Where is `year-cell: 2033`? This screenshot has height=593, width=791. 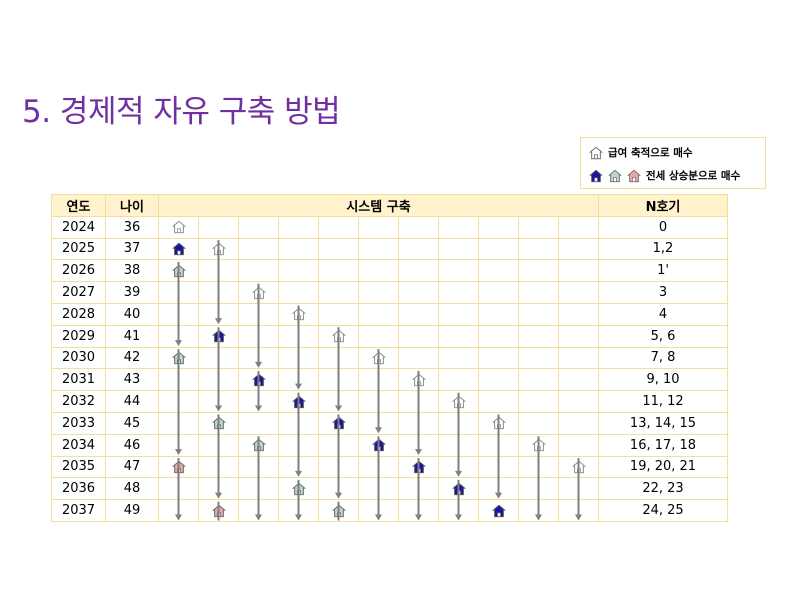 year-cell: 2033 is located at coordinates (78, 423).